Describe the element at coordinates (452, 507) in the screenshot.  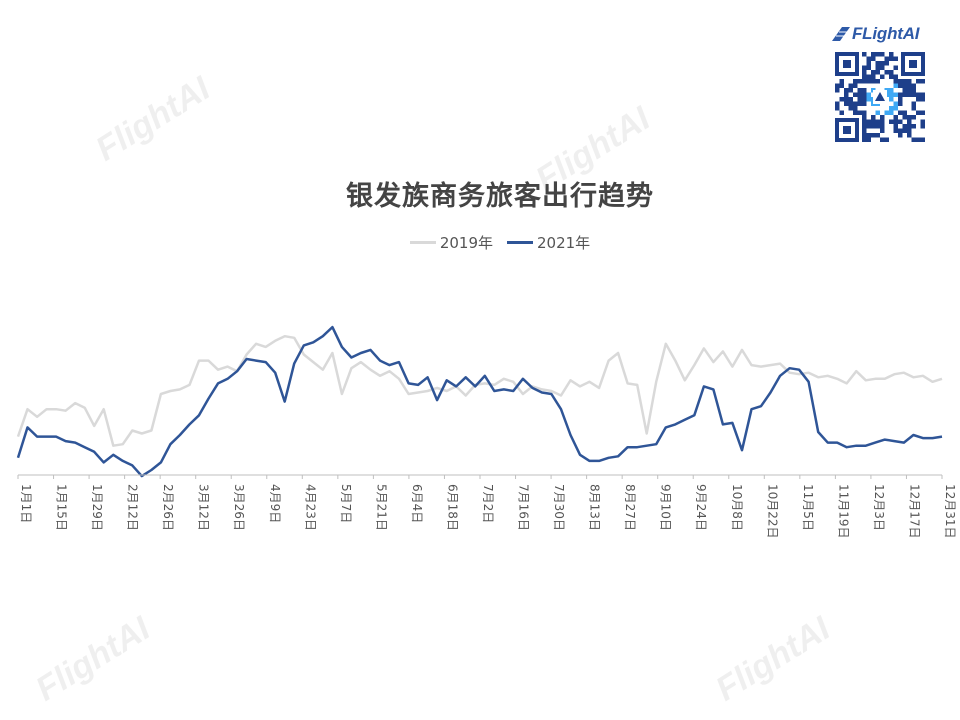
I see `x-tick-label: 6月18日` at that location.